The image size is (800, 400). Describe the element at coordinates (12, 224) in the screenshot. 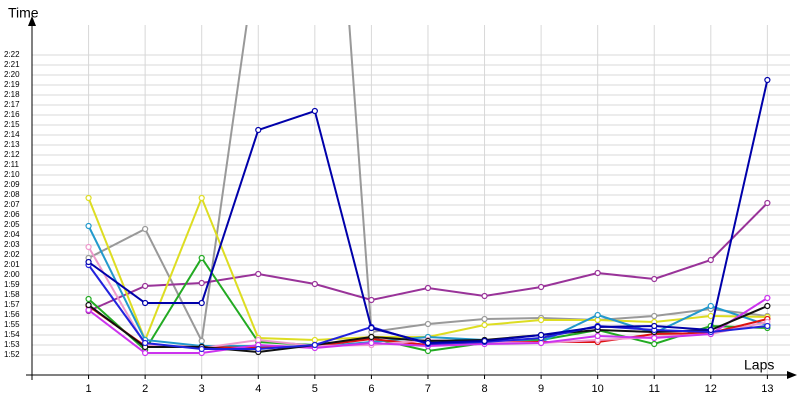

I see `y-tick-label: 2:05` at that location.